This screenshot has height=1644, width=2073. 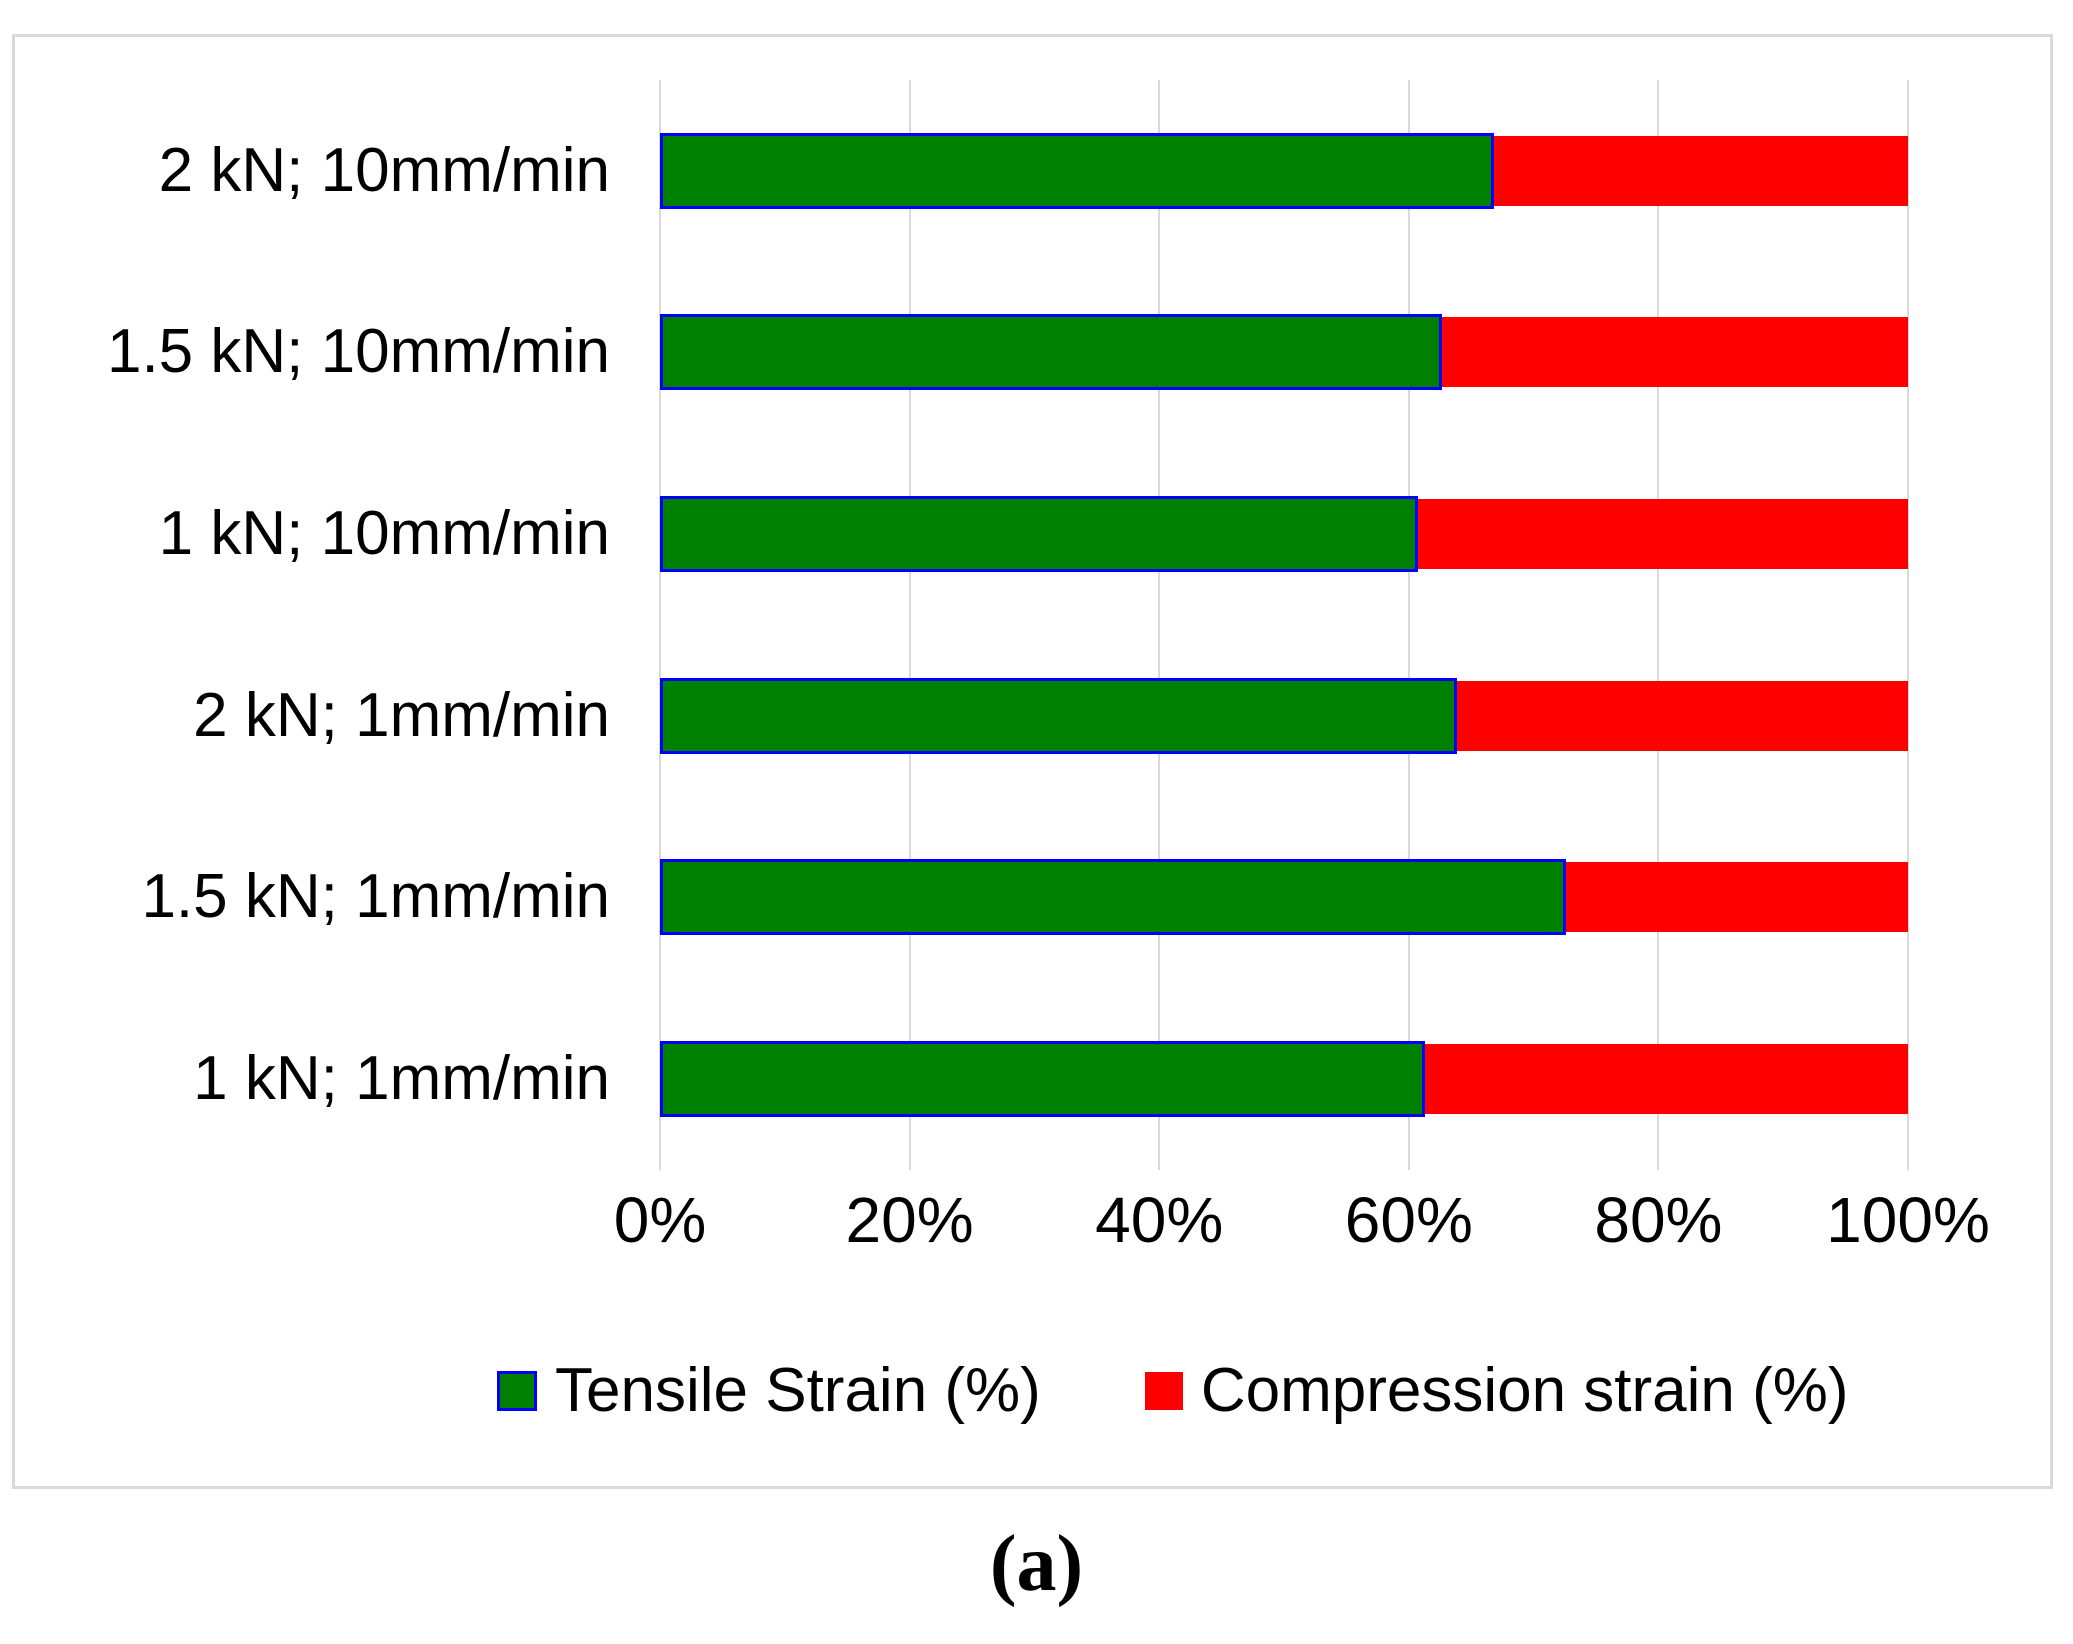 What do you see at coordinates (375, 897) in the screenshot?
I see `category-label: 1.5 kN; 1mm/min` at bounding box center [375, 897].